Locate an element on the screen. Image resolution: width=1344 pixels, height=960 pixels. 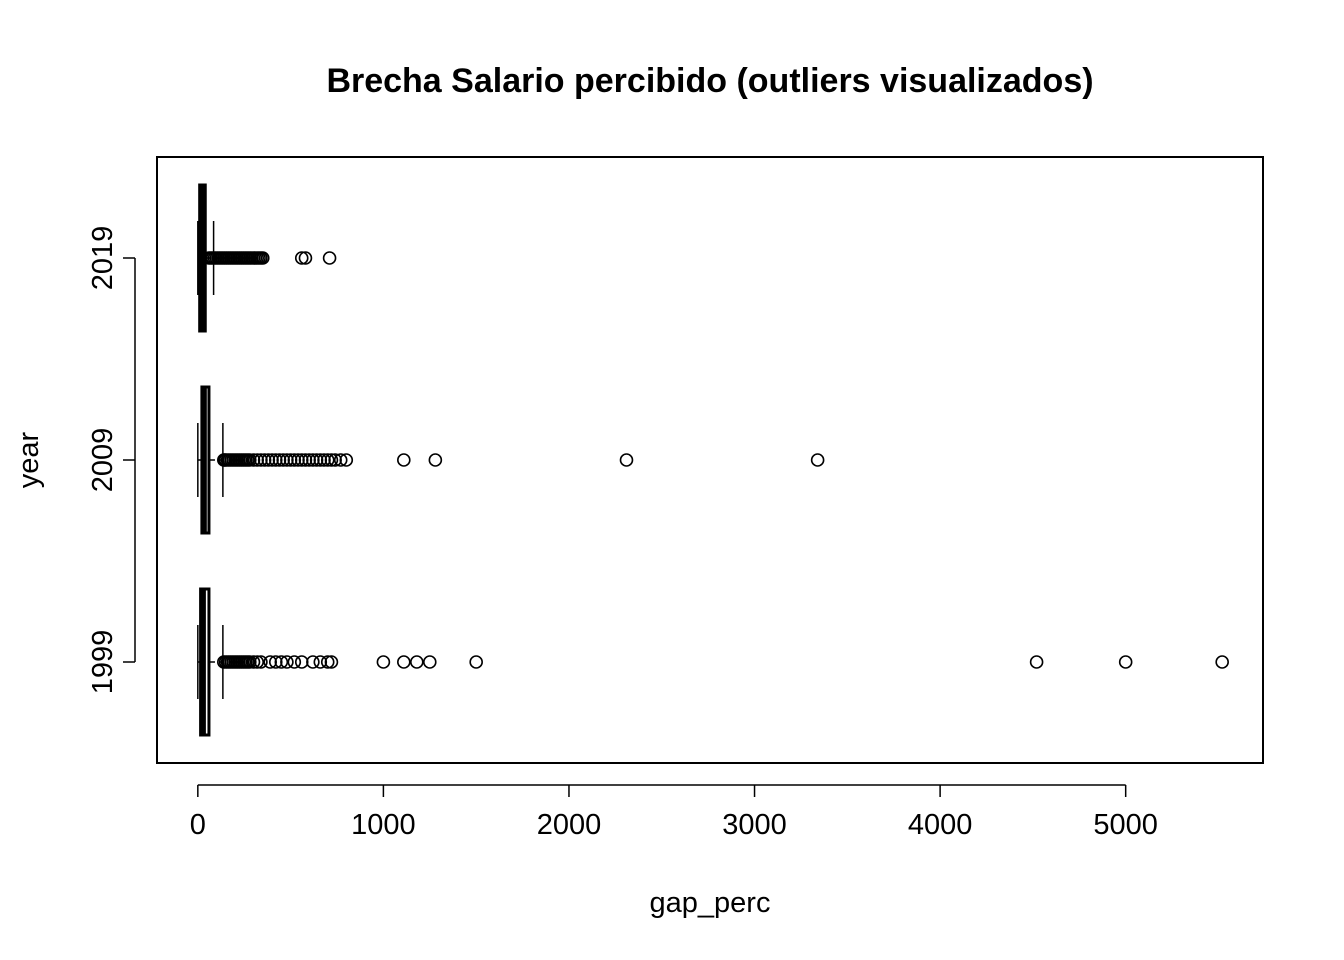
box-1999 is located at coordinates (713, 662).